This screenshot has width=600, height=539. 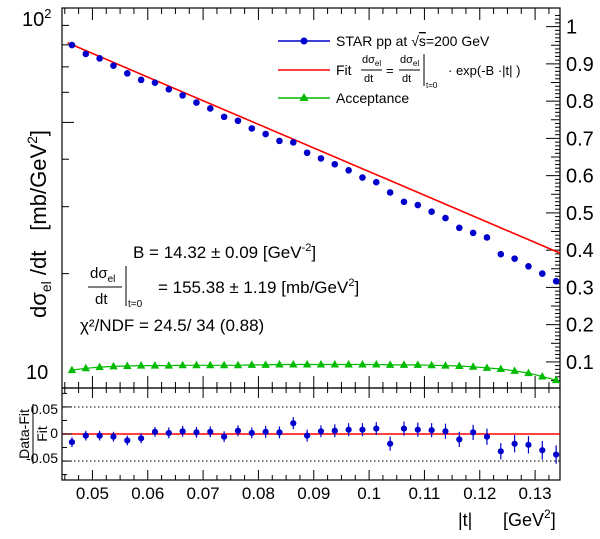 I want to click on annotation-norm-den: dt, so click(x=101, y=299).